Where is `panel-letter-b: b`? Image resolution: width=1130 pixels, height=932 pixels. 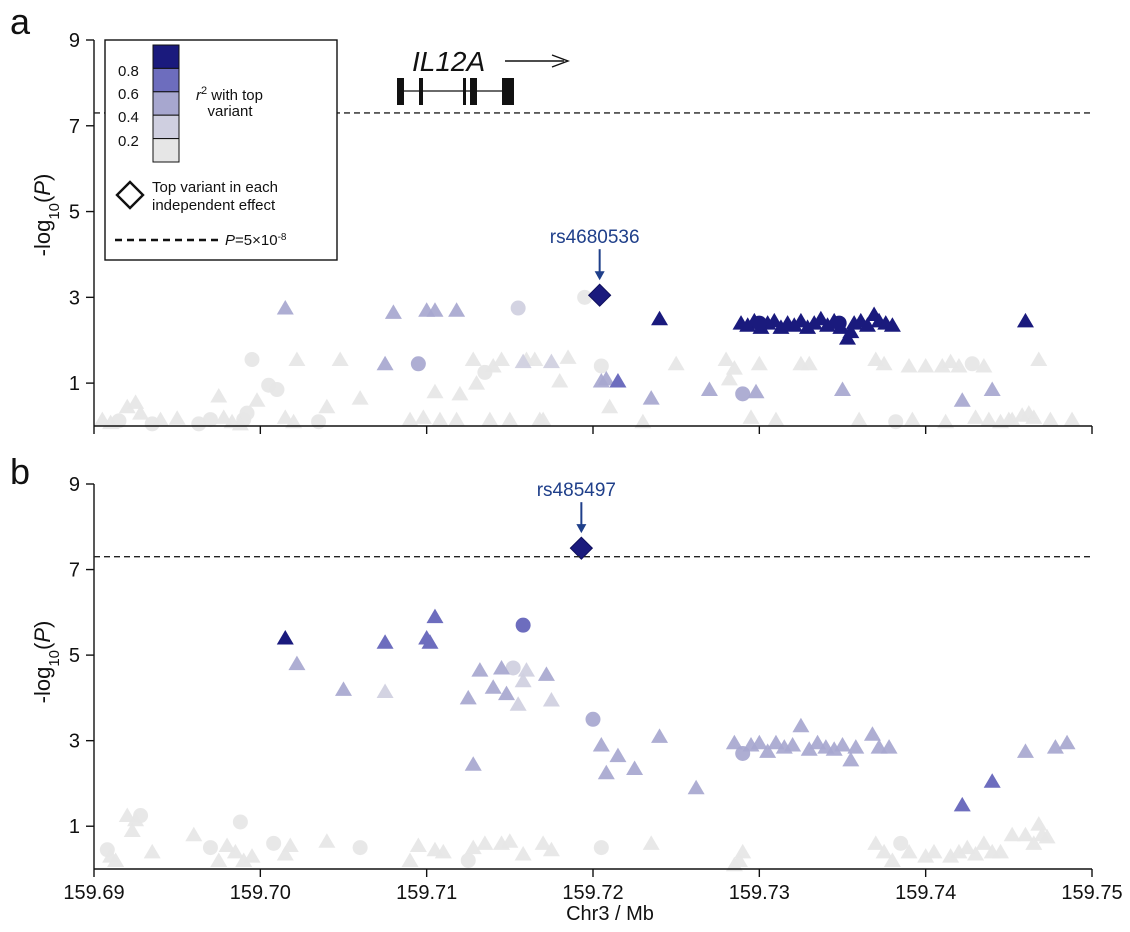
panel-letter-b: b is located at coordinates (20, 471).